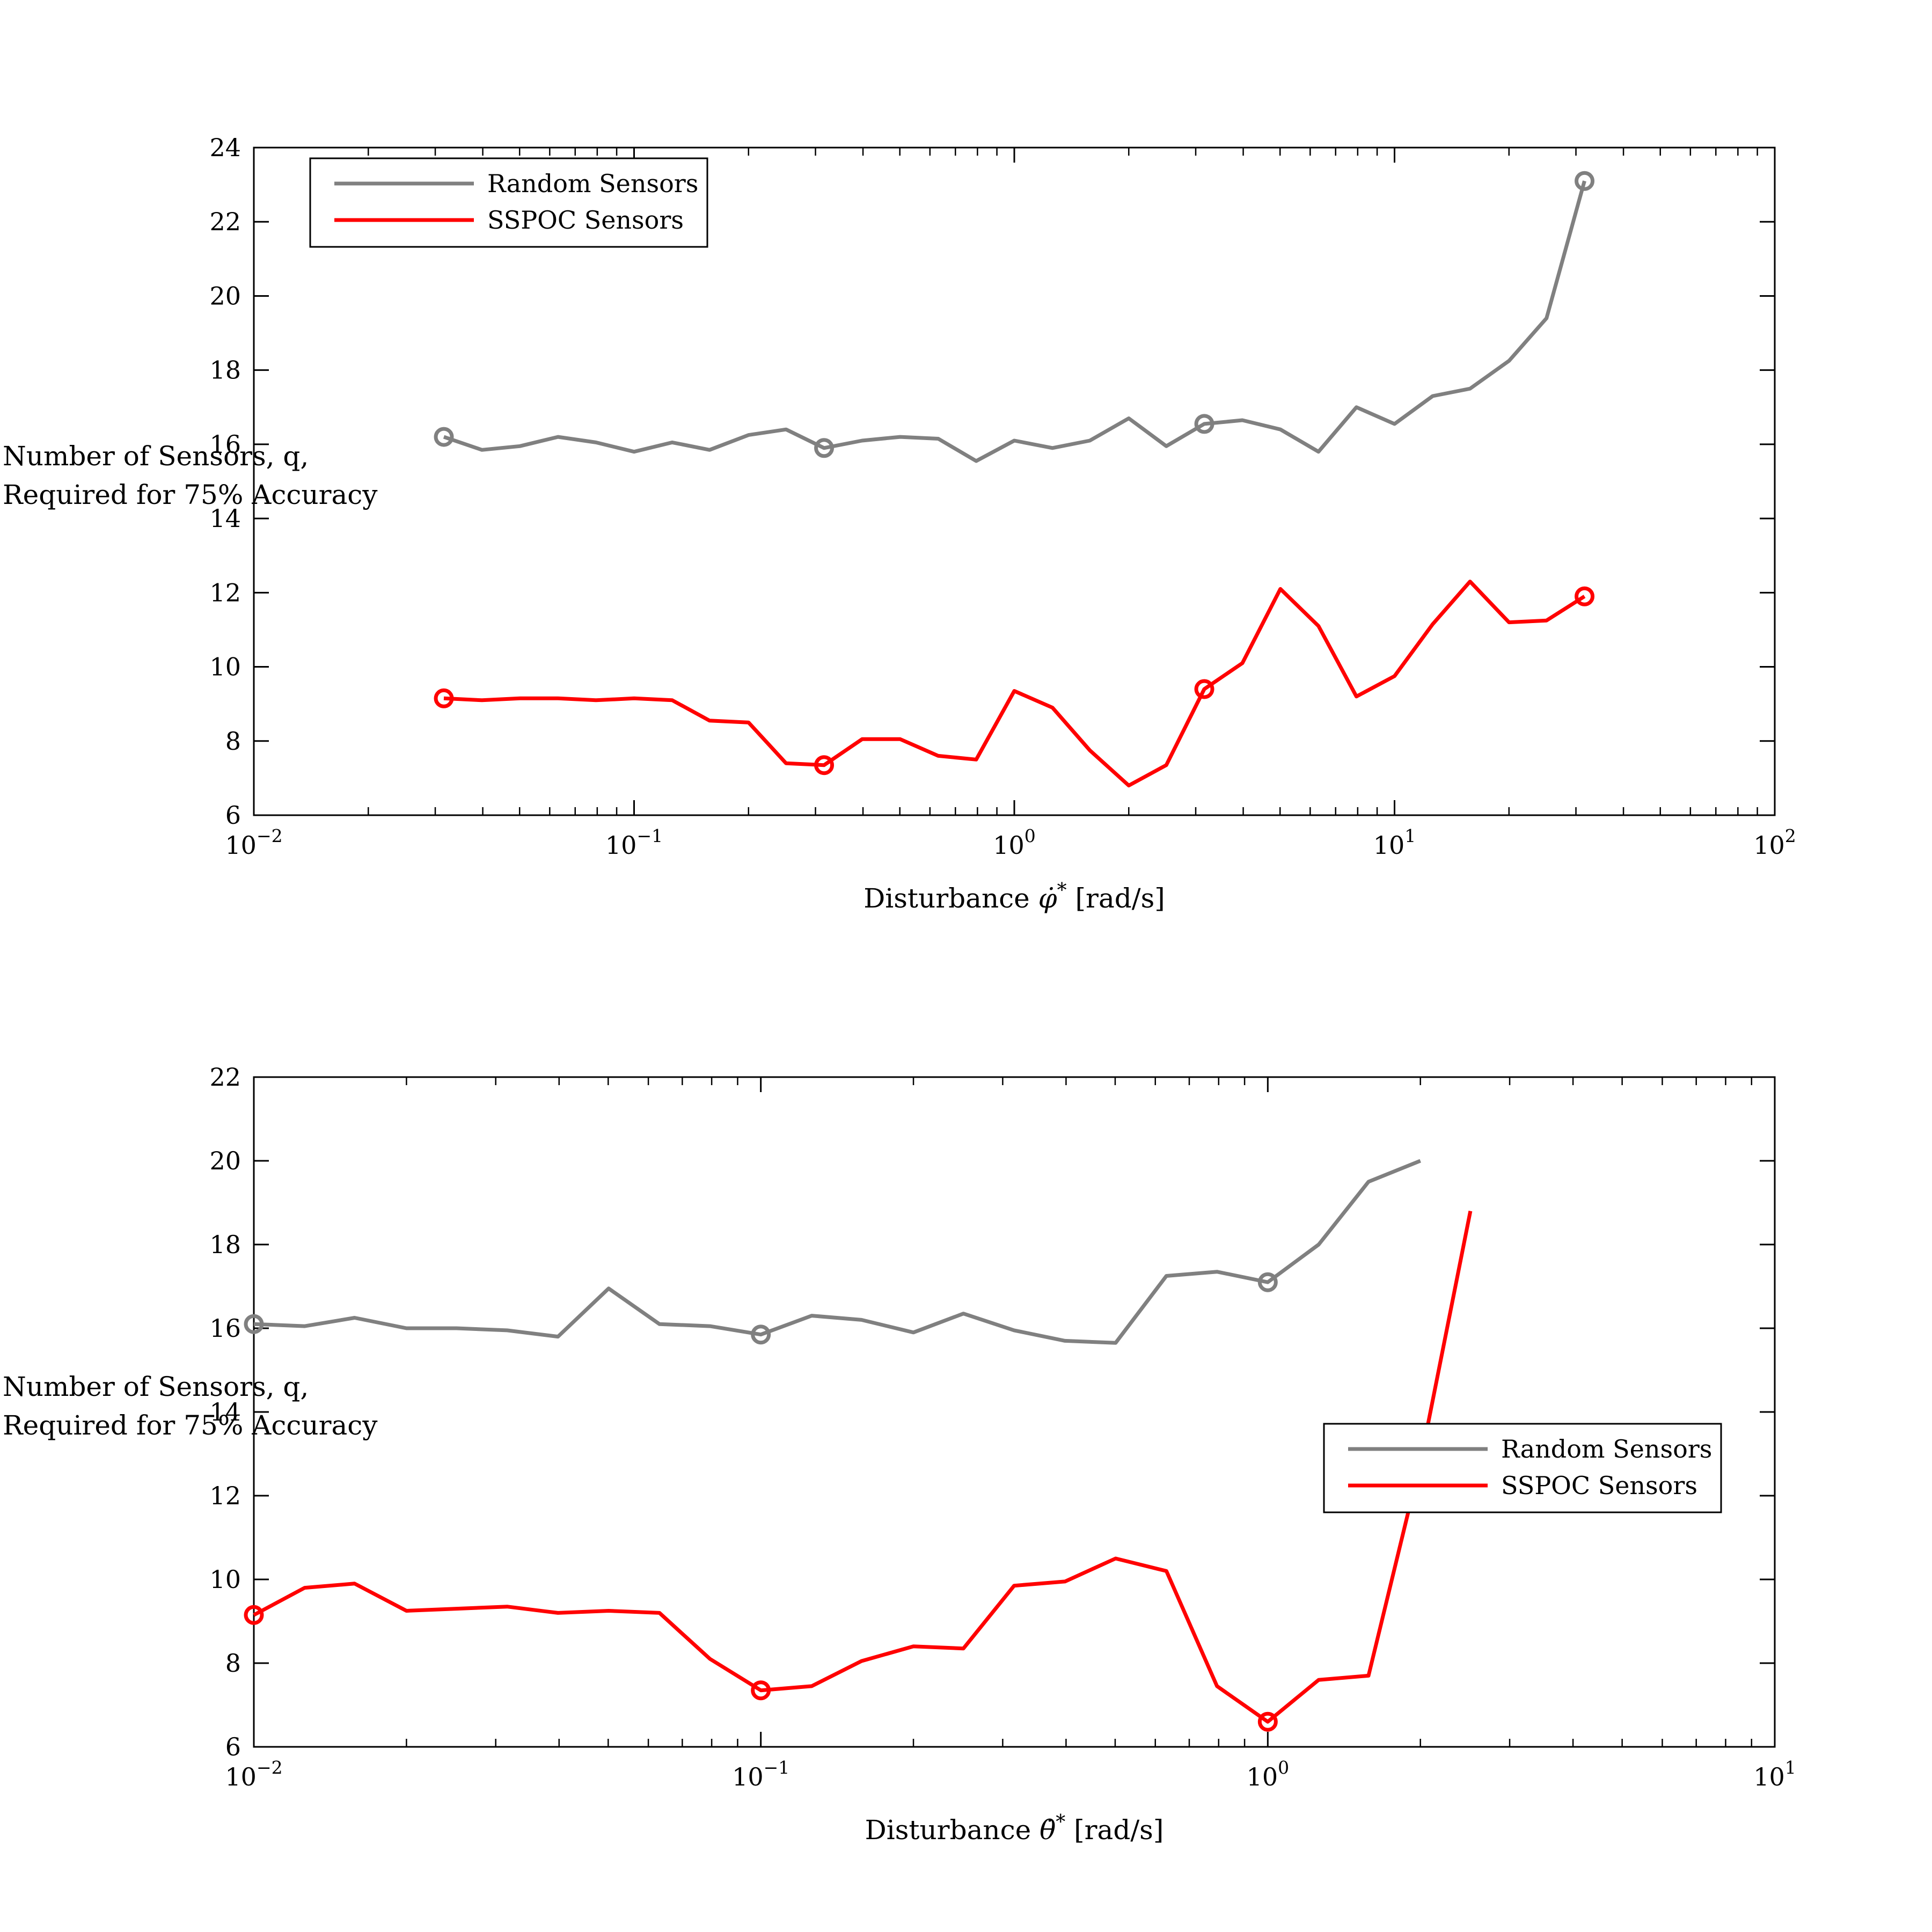 This screenshot has height=1932, width=1932. I want to click on series-line-sspoc, so click(1014, 684).